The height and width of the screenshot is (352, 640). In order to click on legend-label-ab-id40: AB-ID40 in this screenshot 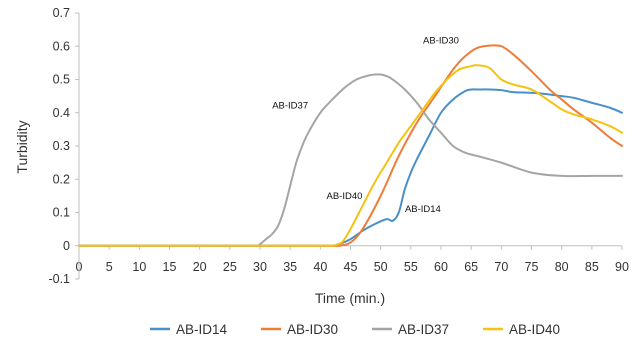, I will do `click(534, 329)`.